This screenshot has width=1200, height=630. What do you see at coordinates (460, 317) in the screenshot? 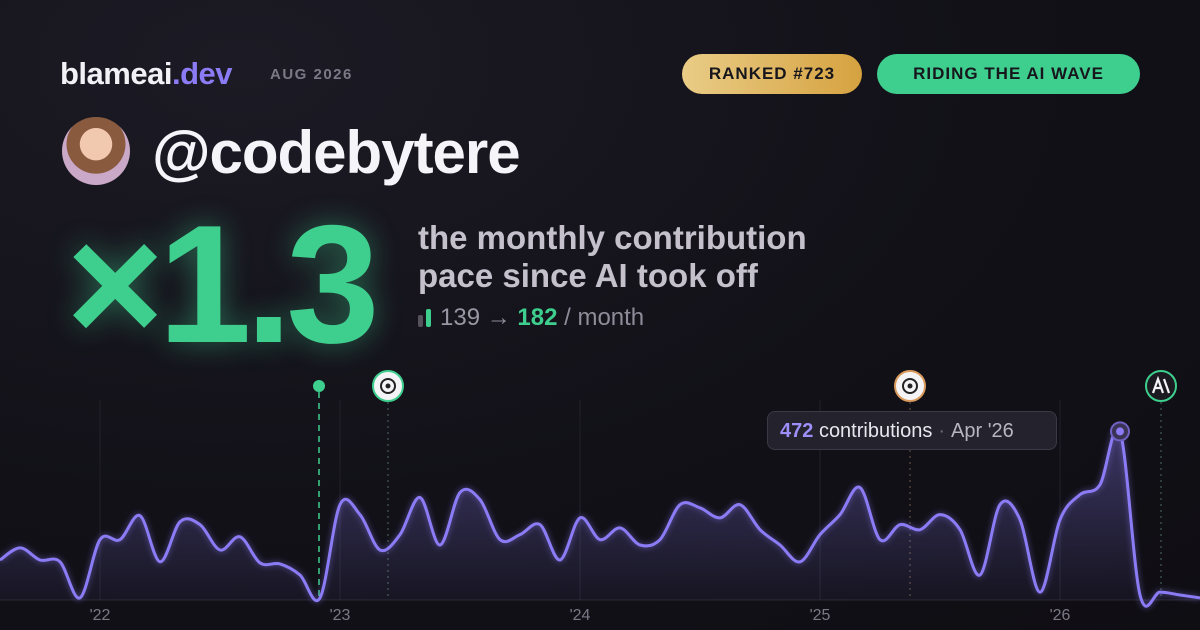
I see `pace-before: 139` at bounding box center [460, 317].